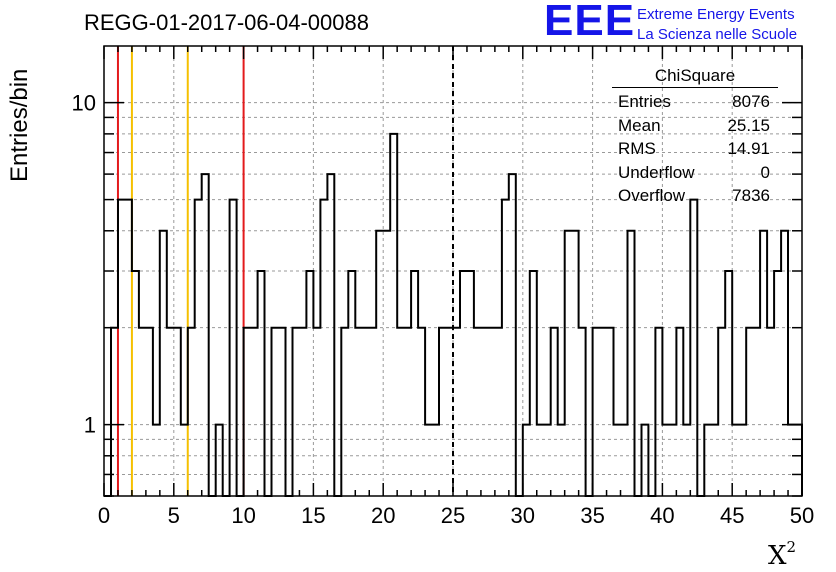 This screenshot has width=836, height=572. I want to click on x-tick-label: 15, so click(313, 515).